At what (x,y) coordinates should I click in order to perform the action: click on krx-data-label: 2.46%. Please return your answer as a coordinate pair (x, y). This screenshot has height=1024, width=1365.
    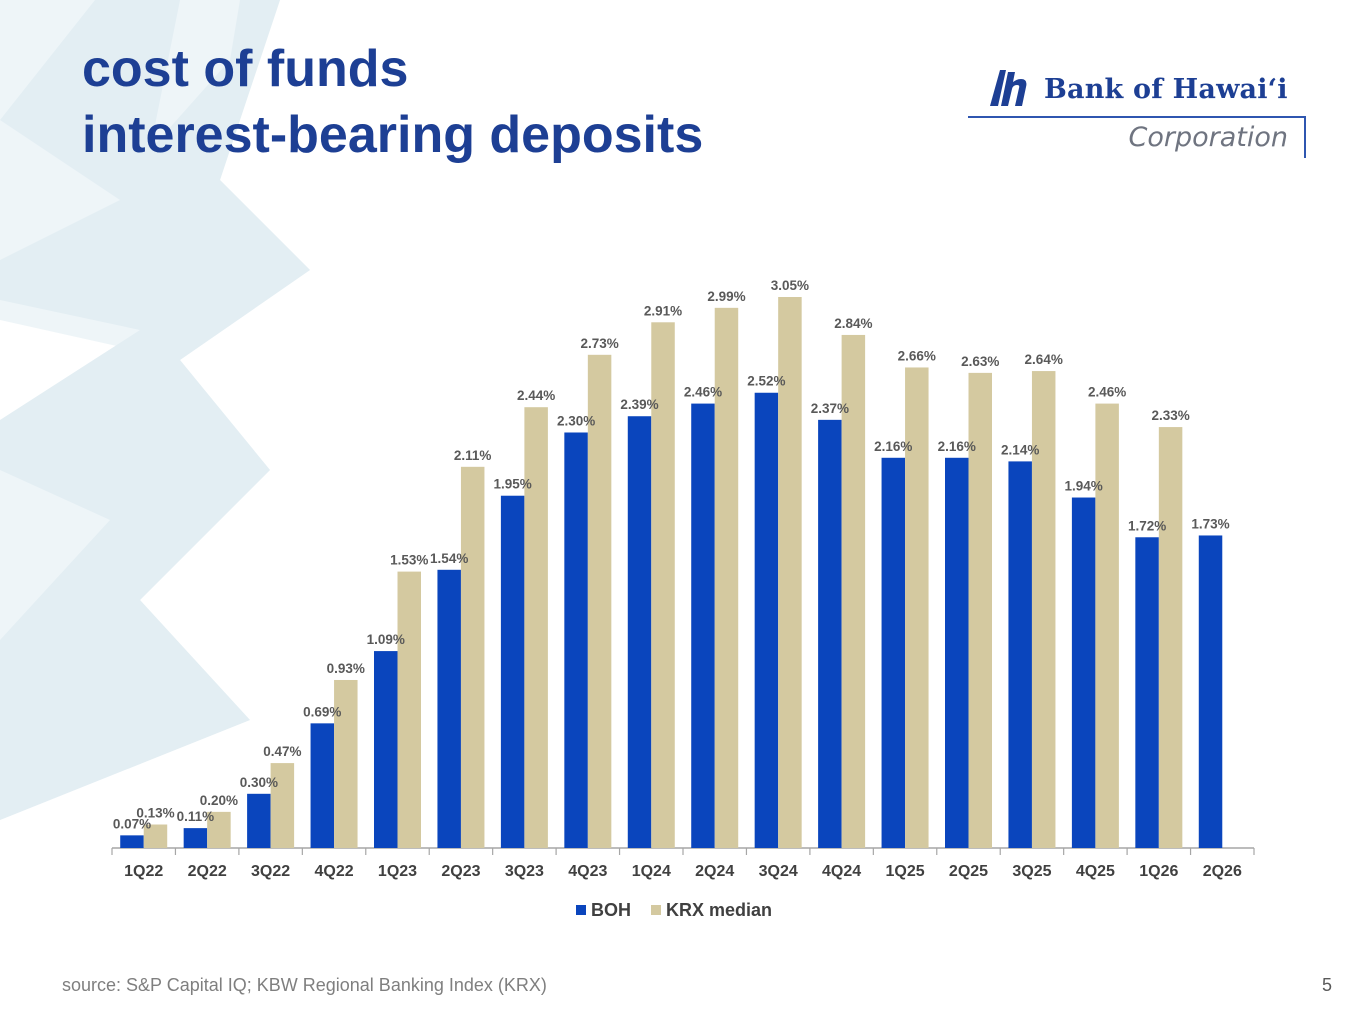
    Looking at the image, I should click on (1107, 392).